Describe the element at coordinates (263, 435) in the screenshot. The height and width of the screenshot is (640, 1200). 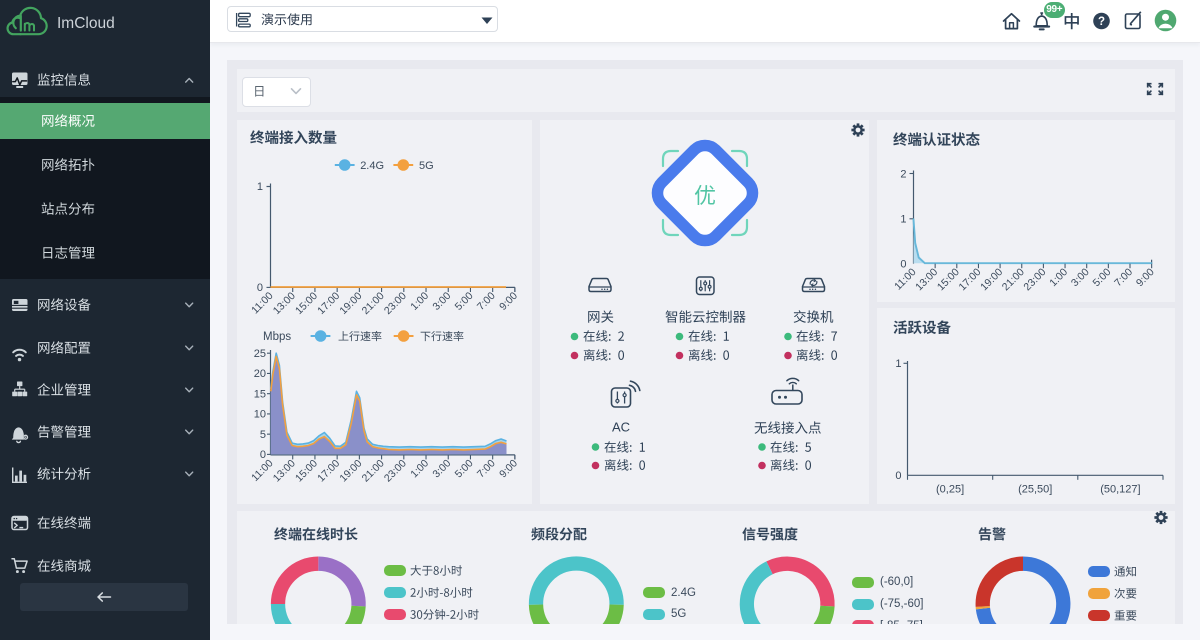
I see `svg-text: 5` at that location.